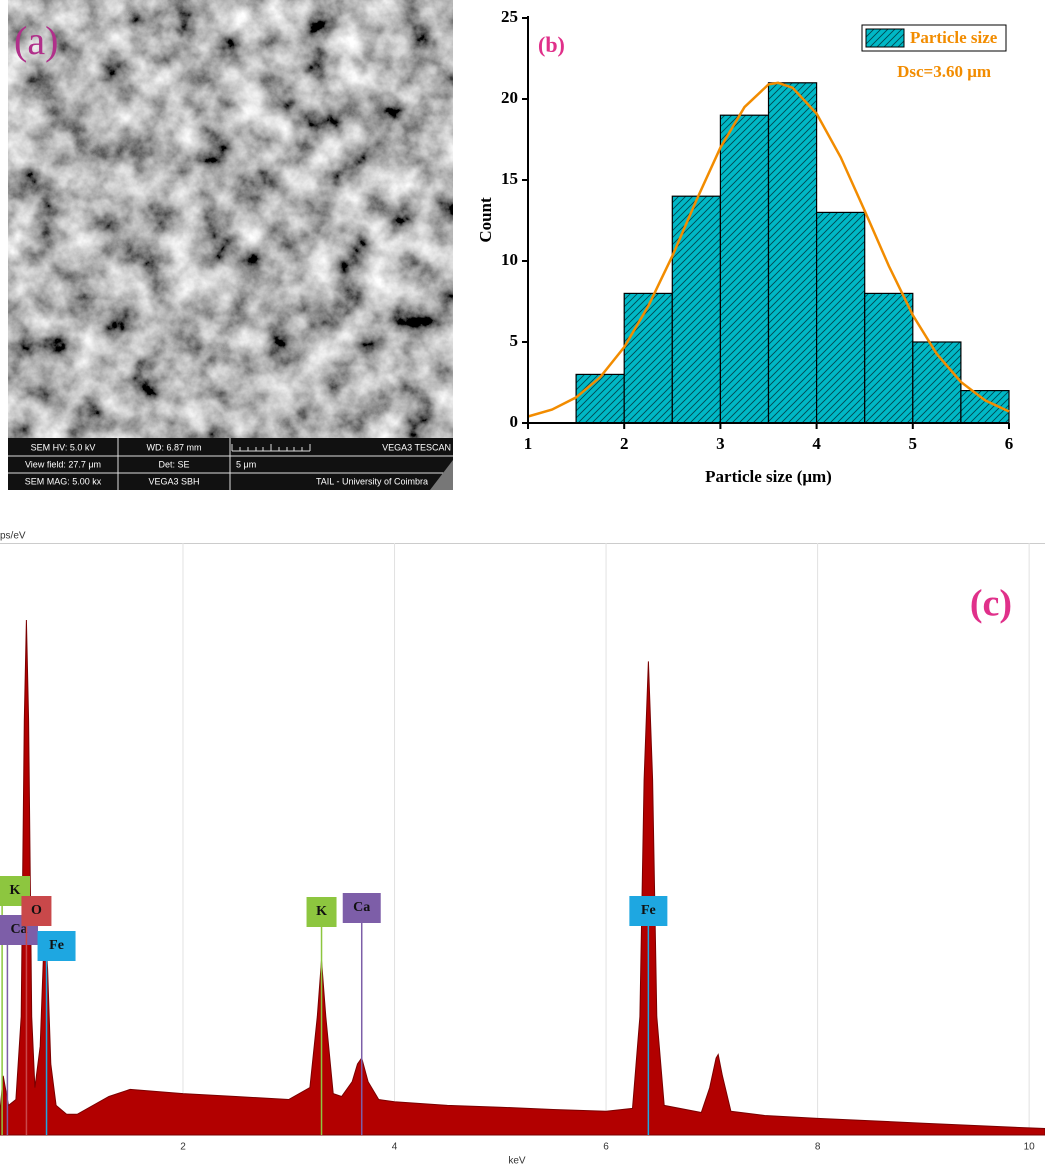 This screenshot has width=1045, height=1167. I want to click on peak-label: Ca, so click(361, 907).